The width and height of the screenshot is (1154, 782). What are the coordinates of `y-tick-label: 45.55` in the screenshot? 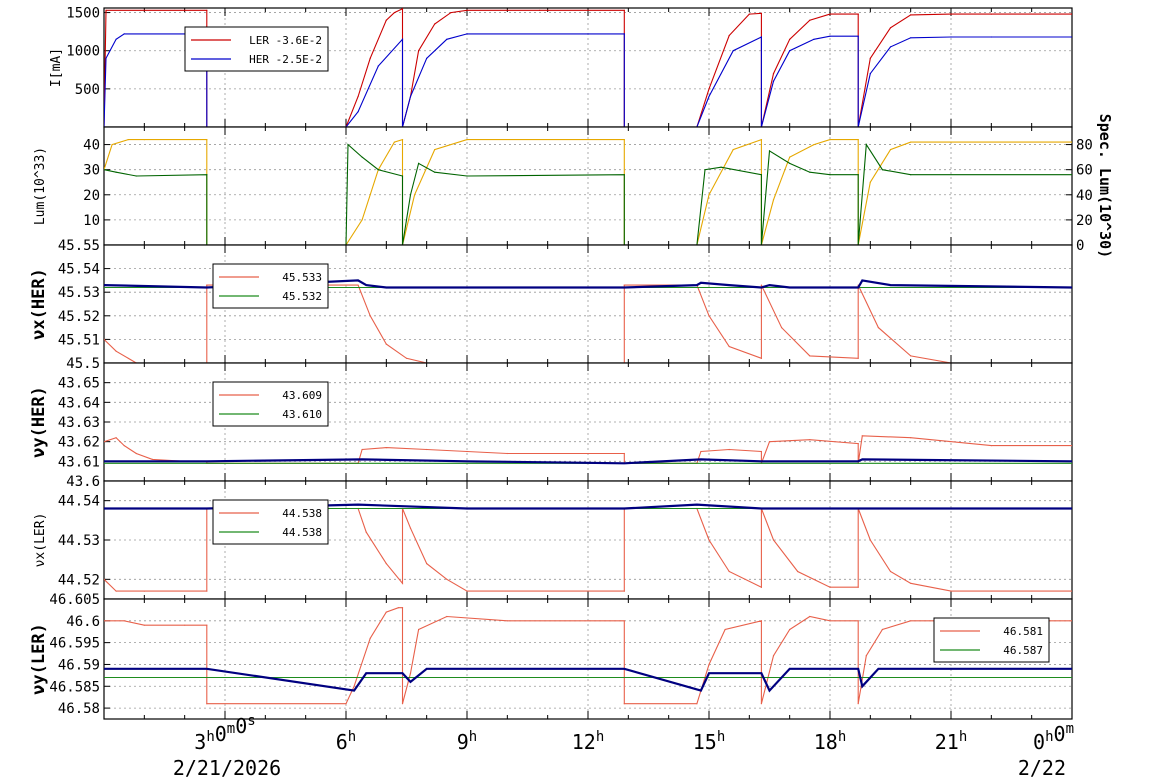 It's located at (79, 246).